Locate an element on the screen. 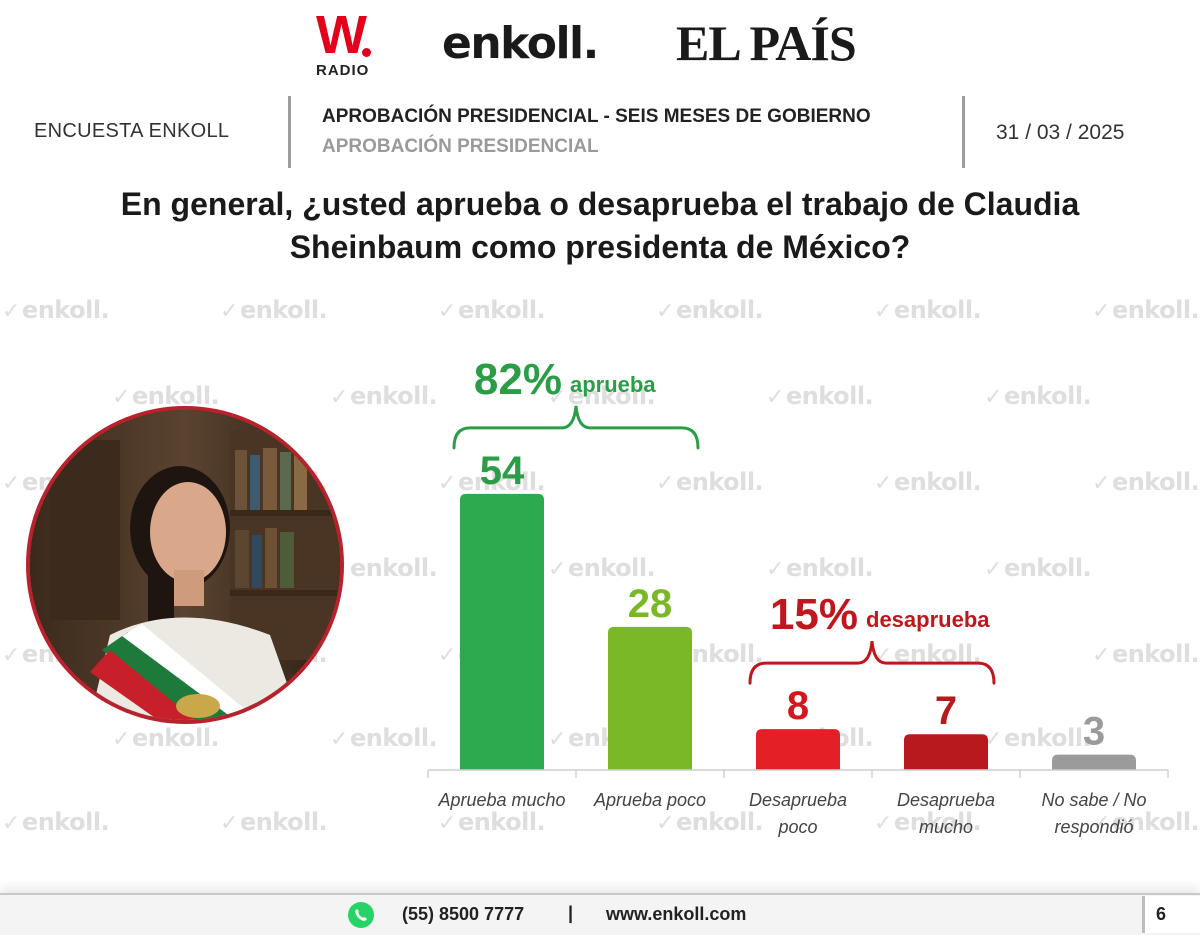 This screenshot has height=935, width=1200. w-radio-logo-text: RADIO is located at coordinates (343, 70).